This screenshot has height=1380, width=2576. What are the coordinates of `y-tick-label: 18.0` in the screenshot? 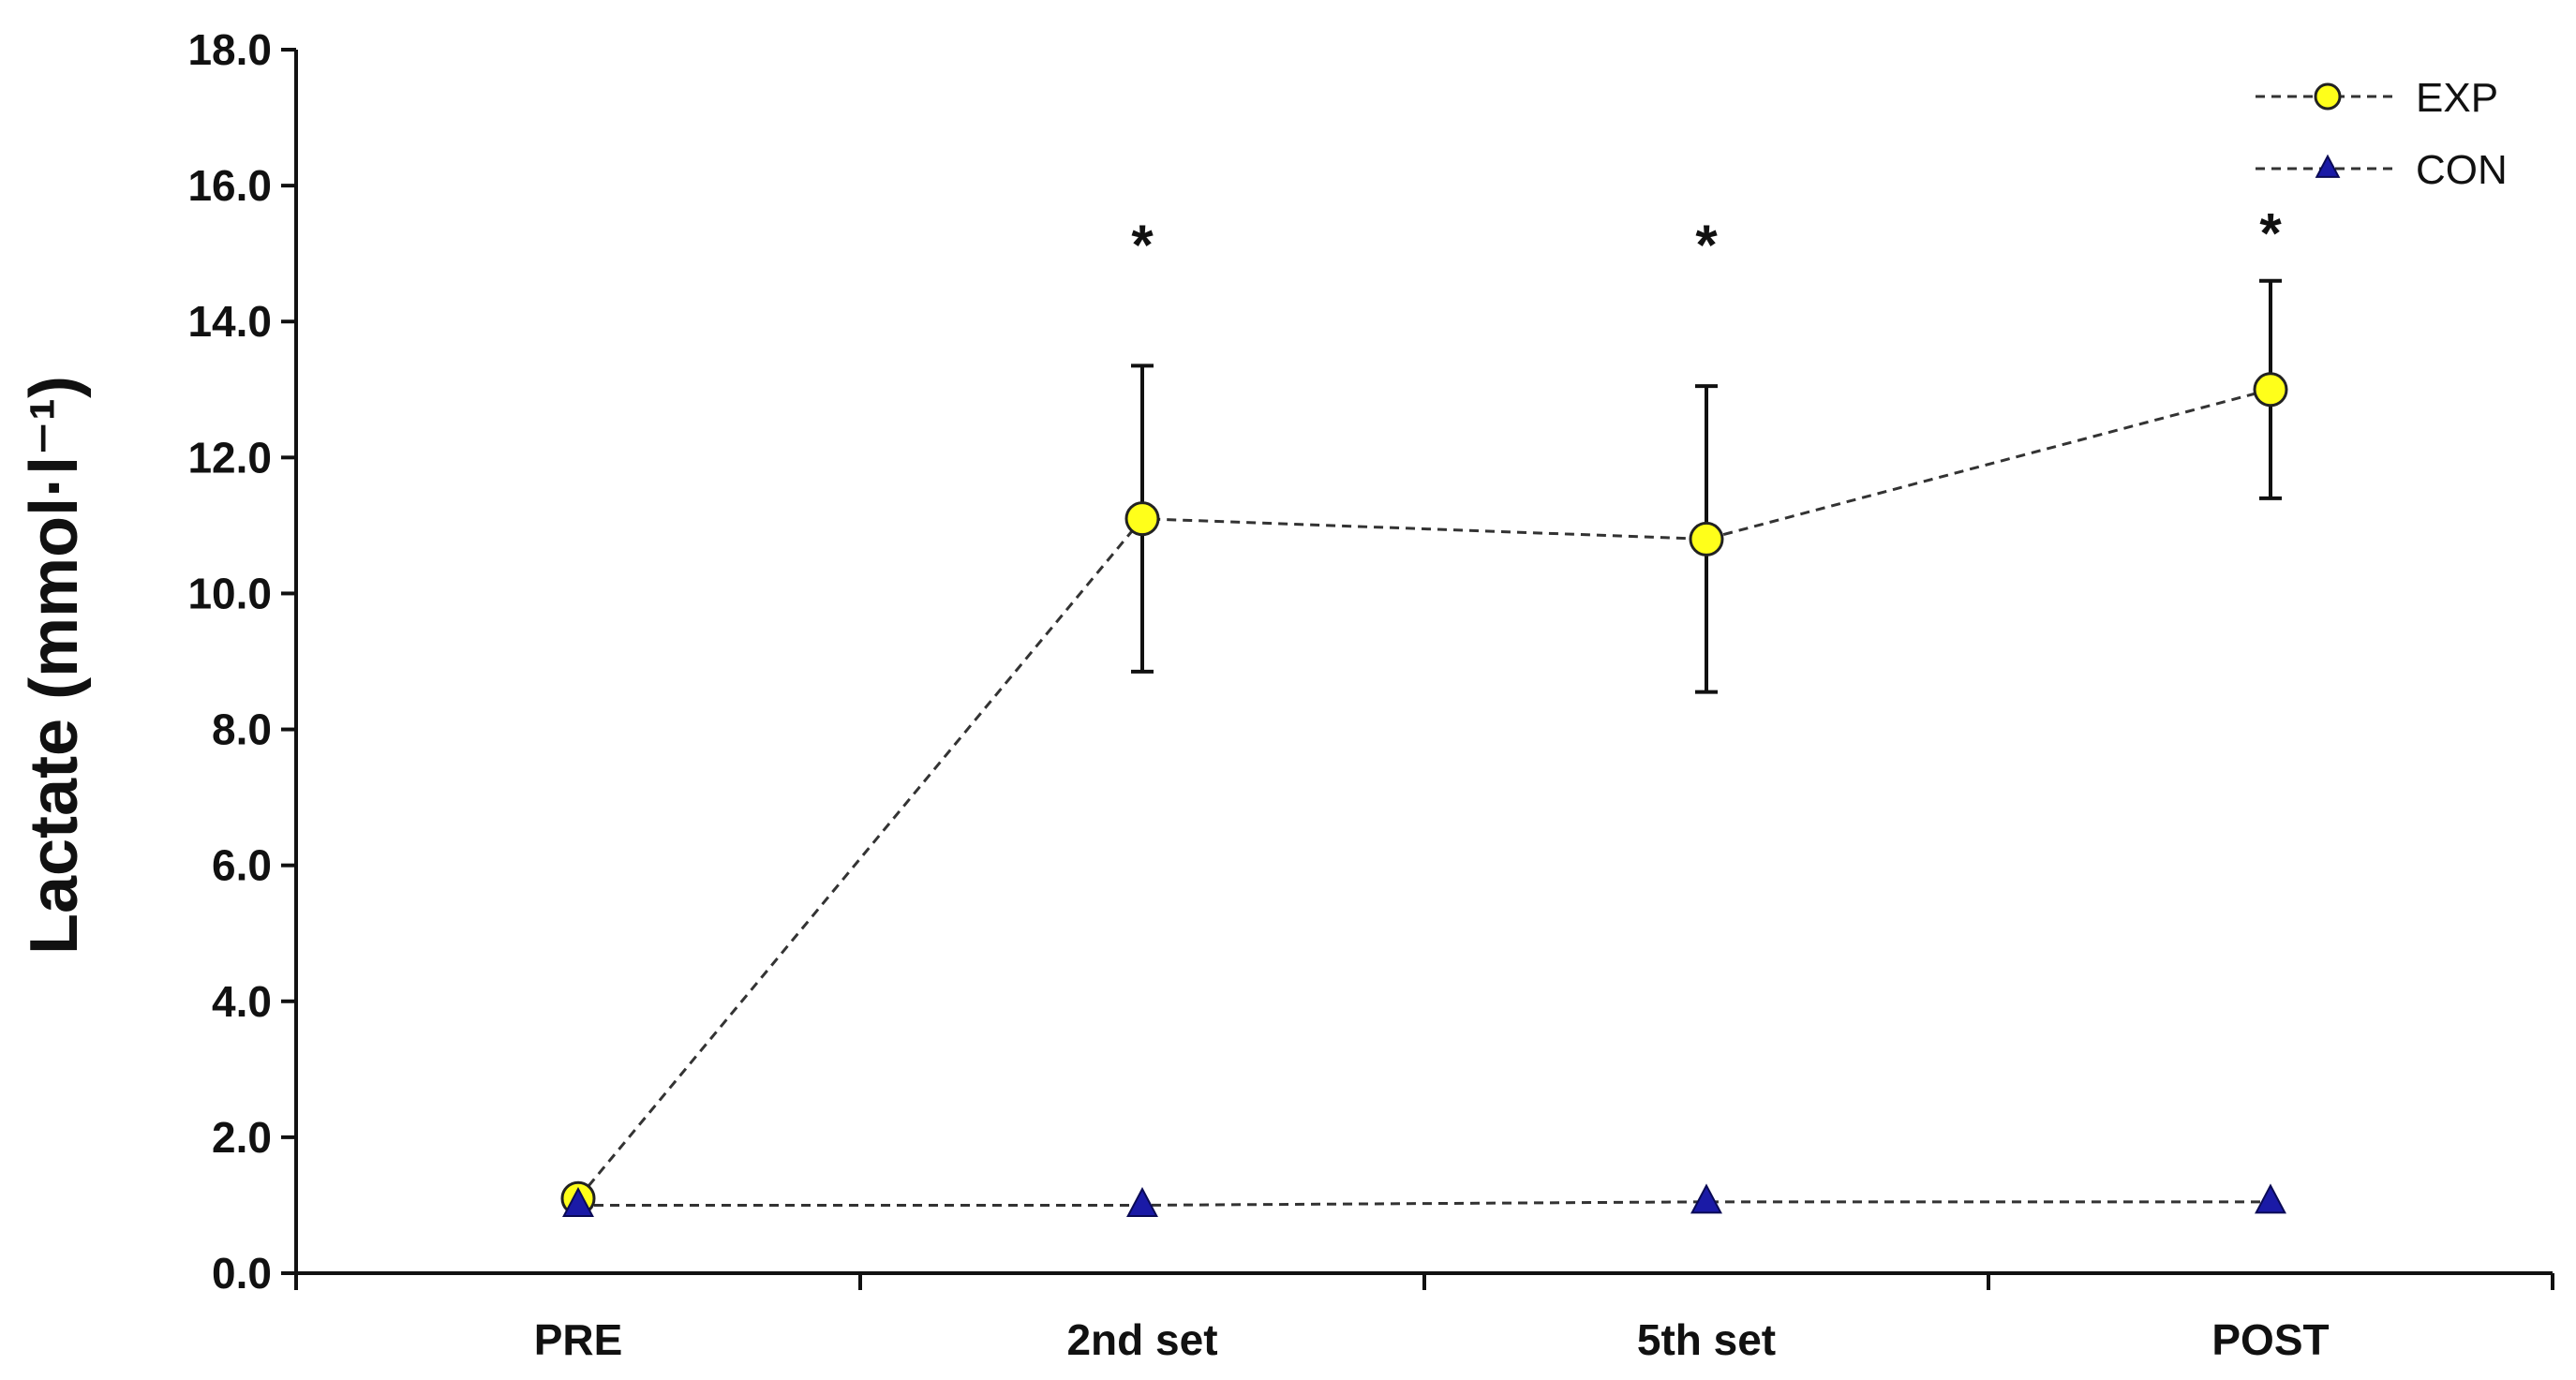 It's located at (229, 49).